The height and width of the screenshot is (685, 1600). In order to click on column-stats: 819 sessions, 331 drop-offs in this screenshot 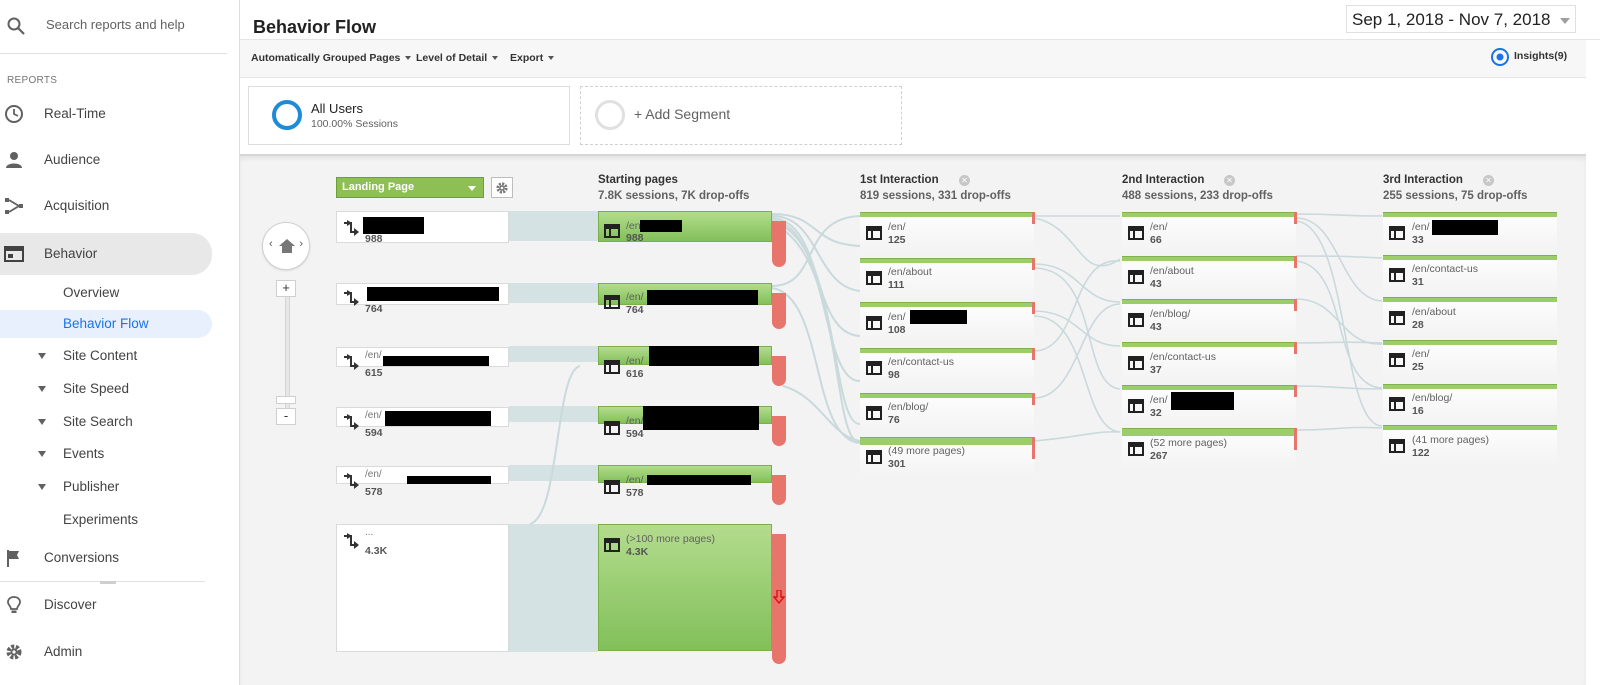, I will do `click(935, 196)`.